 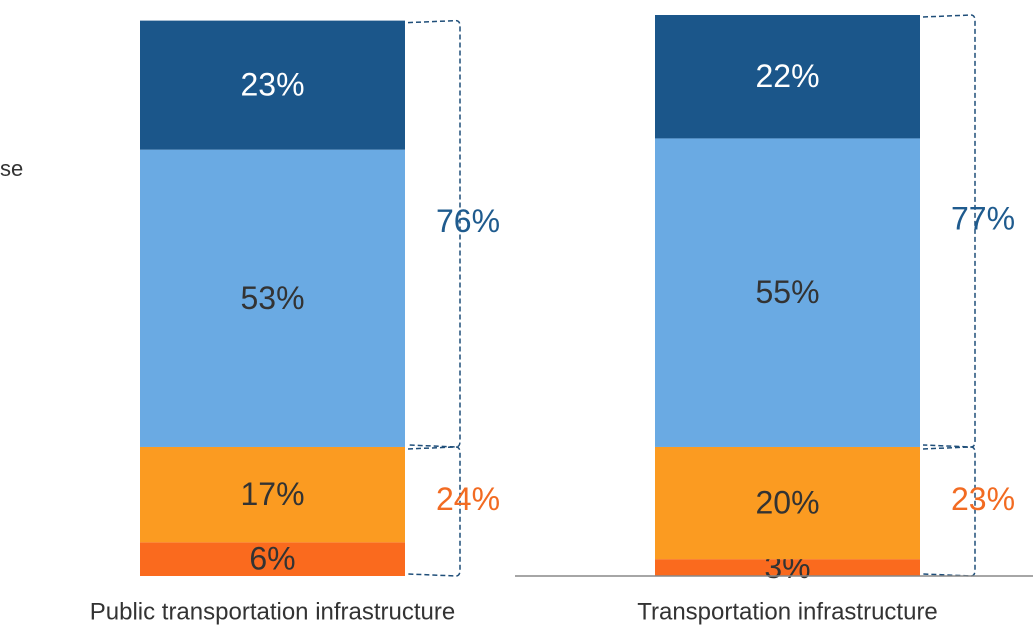 I want to click on bracket-label: 24%, so click(x=468, y=499).